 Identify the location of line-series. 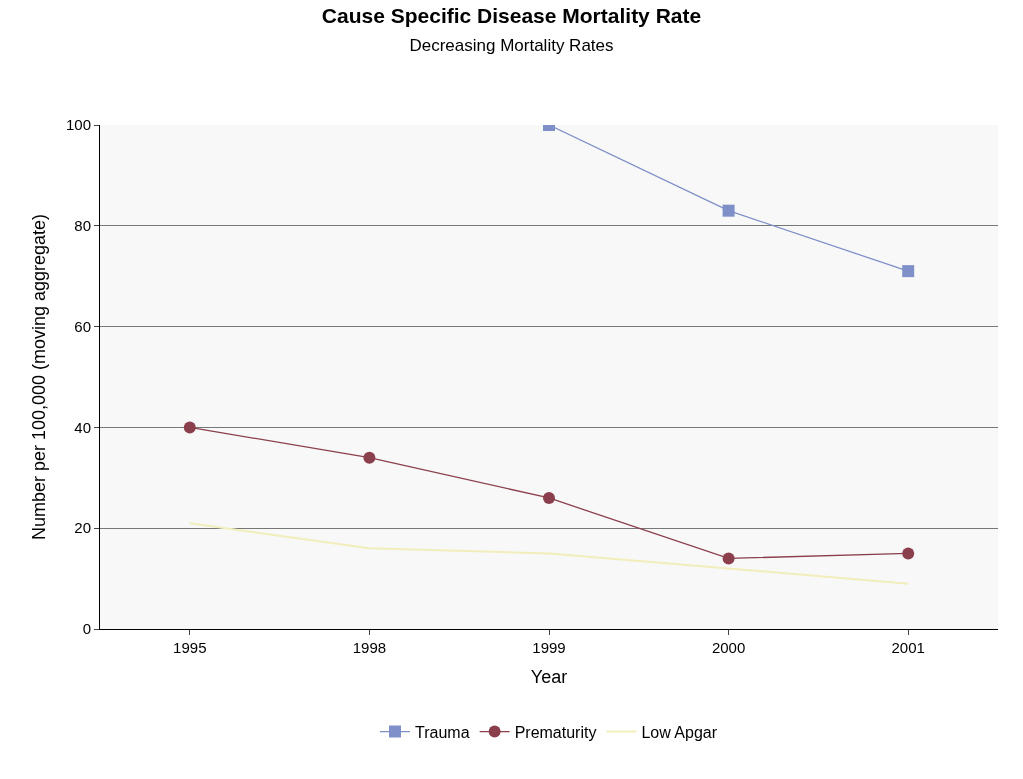
(549, 553).